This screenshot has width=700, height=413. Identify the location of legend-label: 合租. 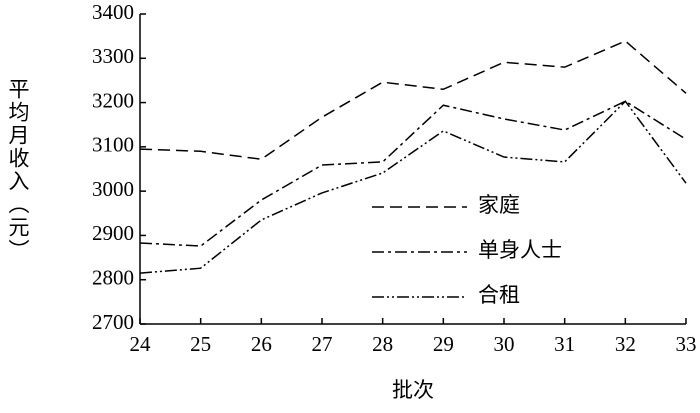
(499, 295).